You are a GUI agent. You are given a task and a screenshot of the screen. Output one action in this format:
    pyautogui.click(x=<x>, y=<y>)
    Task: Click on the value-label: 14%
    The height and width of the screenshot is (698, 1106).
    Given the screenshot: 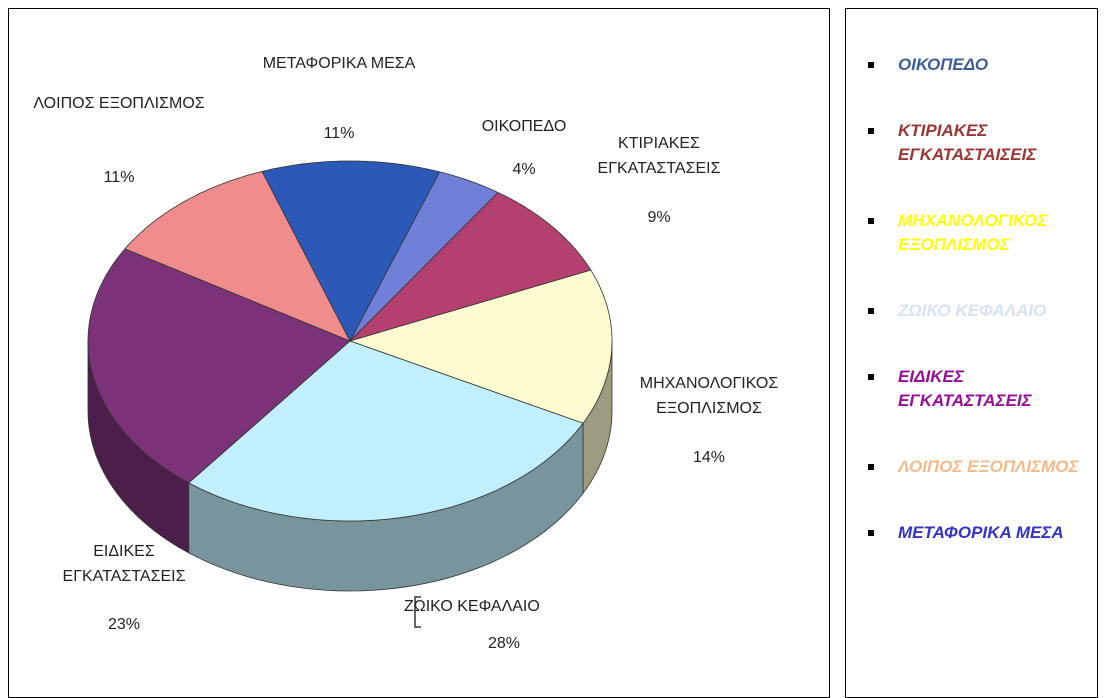 What is the action you would take?
    pyautogui.click(x=709, y=457)
    